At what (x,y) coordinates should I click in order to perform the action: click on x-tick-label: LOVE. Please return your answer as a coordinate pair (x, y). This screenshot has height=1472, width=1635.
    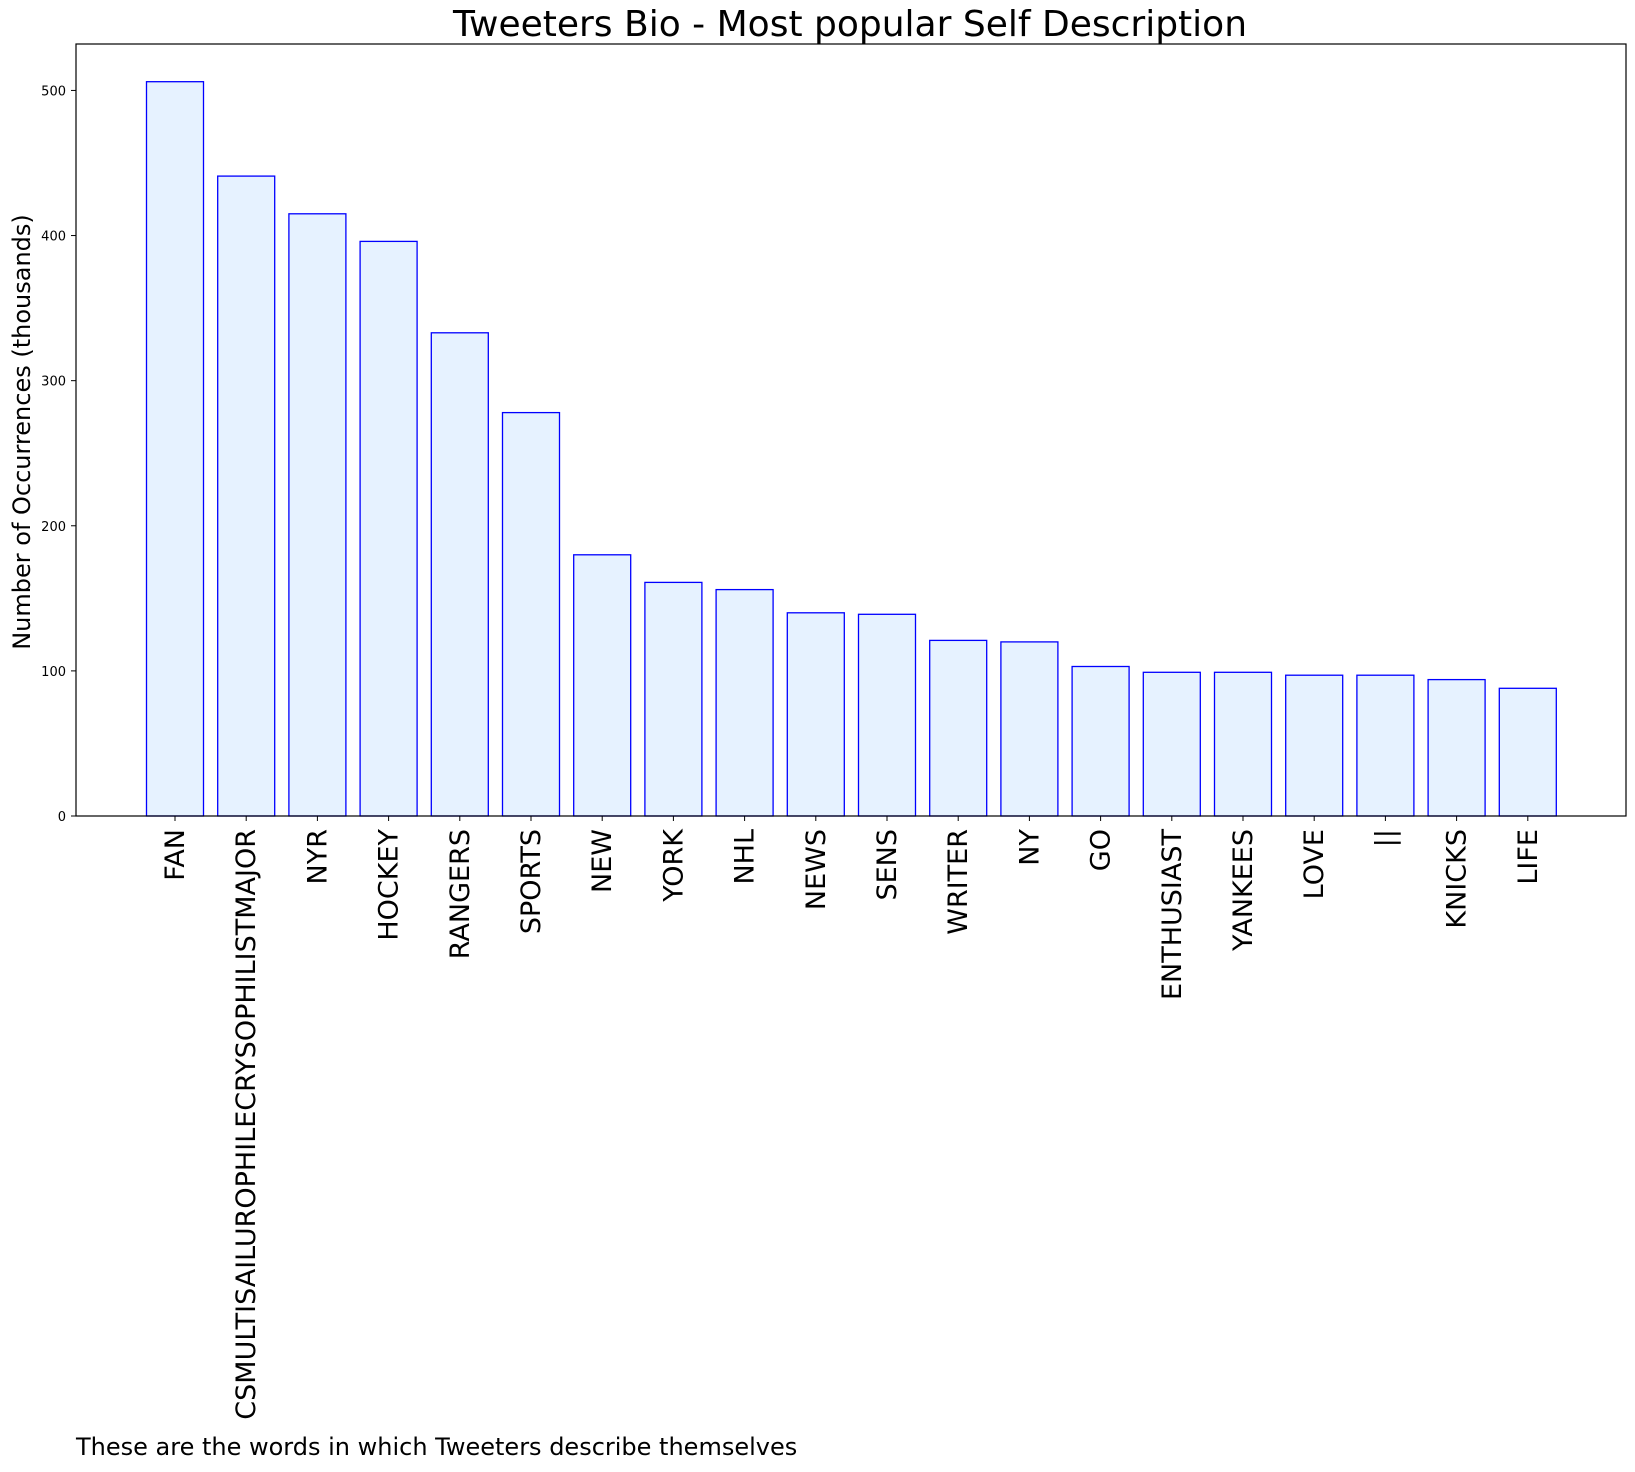
    Looking at the image, I should click on (1314, 864).